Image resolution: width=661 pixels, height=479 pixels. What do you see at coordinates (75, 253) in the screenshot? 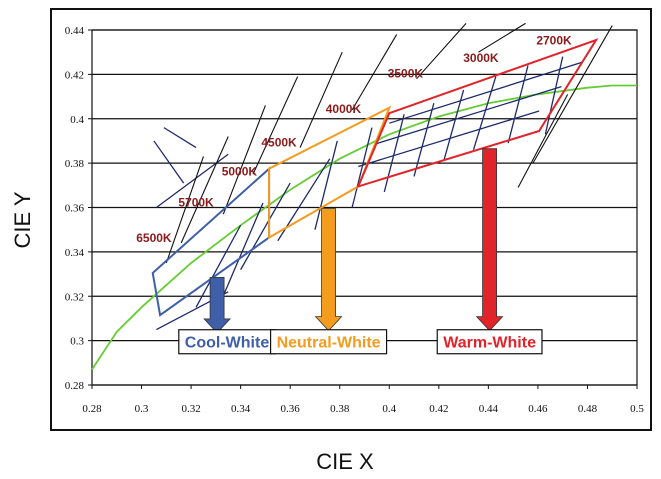
I see `y-tick-label: 0.34` at bounding box center [75, 253].